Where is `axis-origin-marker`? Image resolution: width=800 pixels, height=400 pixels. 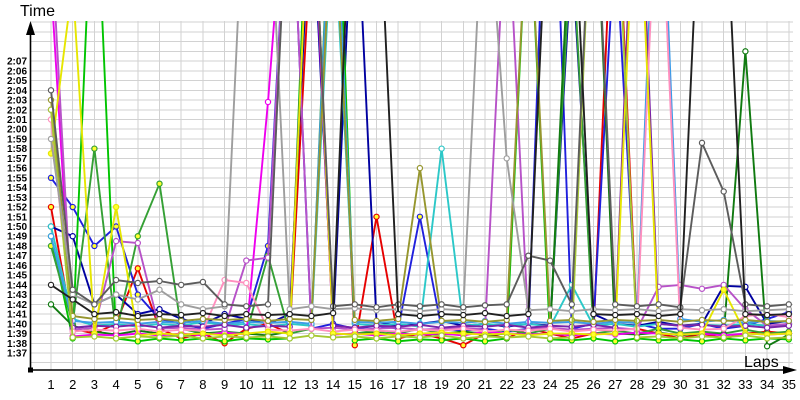
axis-origin-marker is located at coordinates (30, 370).